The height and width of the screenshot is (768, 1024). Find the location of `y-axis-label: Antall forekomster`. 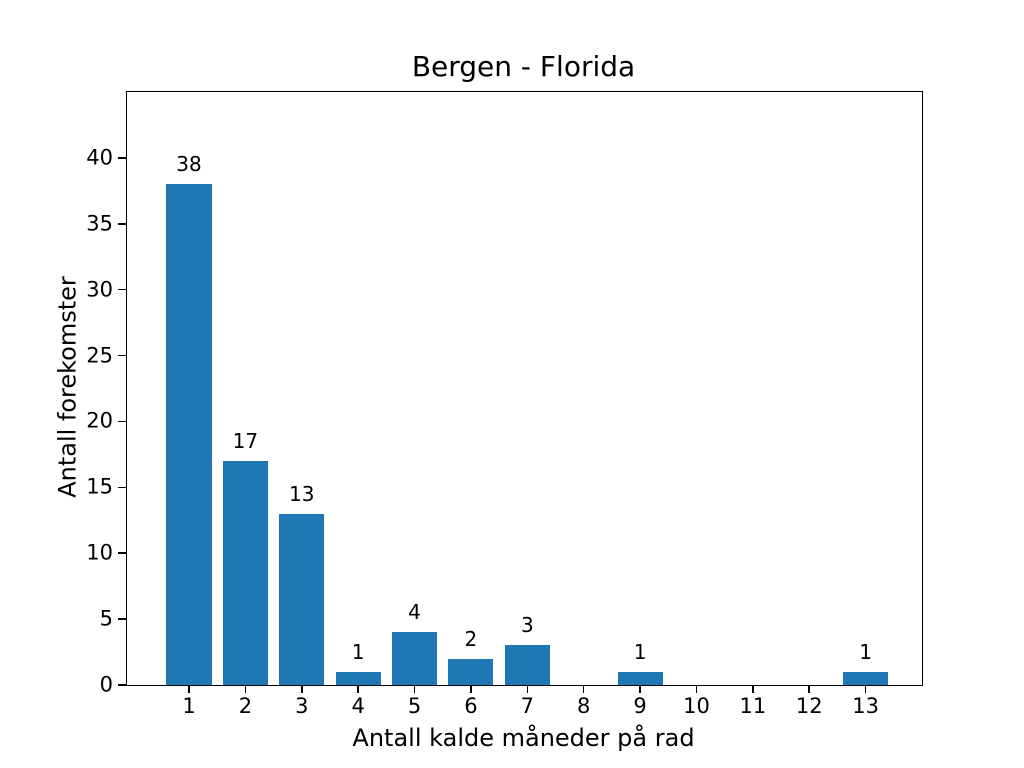

y-axis-label: Antall forekomster is located at coordinates (67, 387).